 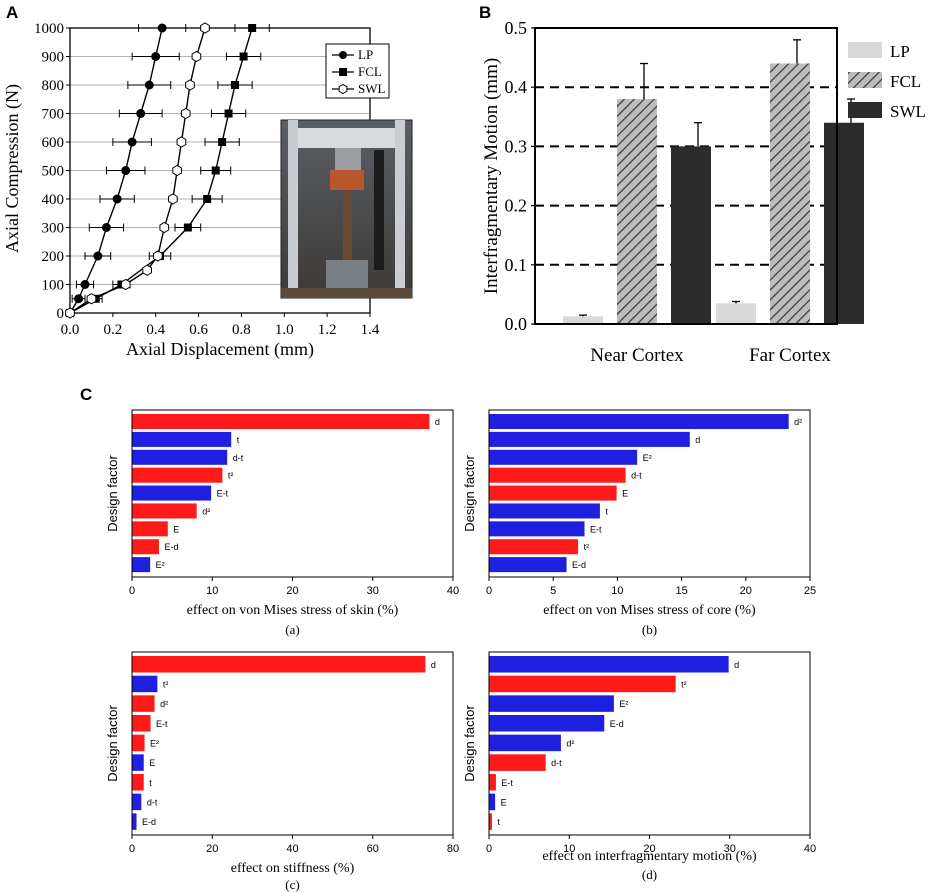 I want to click on x-tick-label: 0.4, so click(x=155, y=330).